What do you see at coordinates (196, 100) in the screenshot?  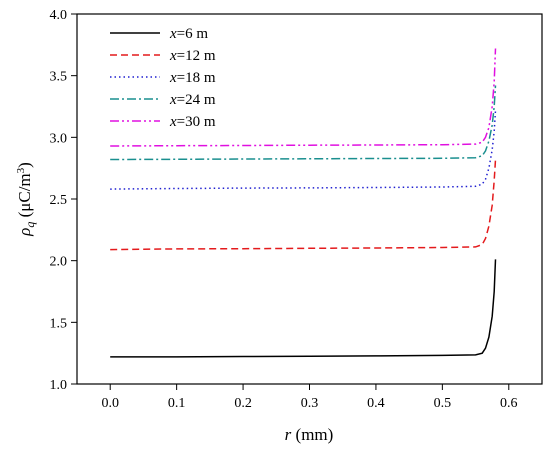 I see `legend-value: =24 m` at bounding box center [196, 100].